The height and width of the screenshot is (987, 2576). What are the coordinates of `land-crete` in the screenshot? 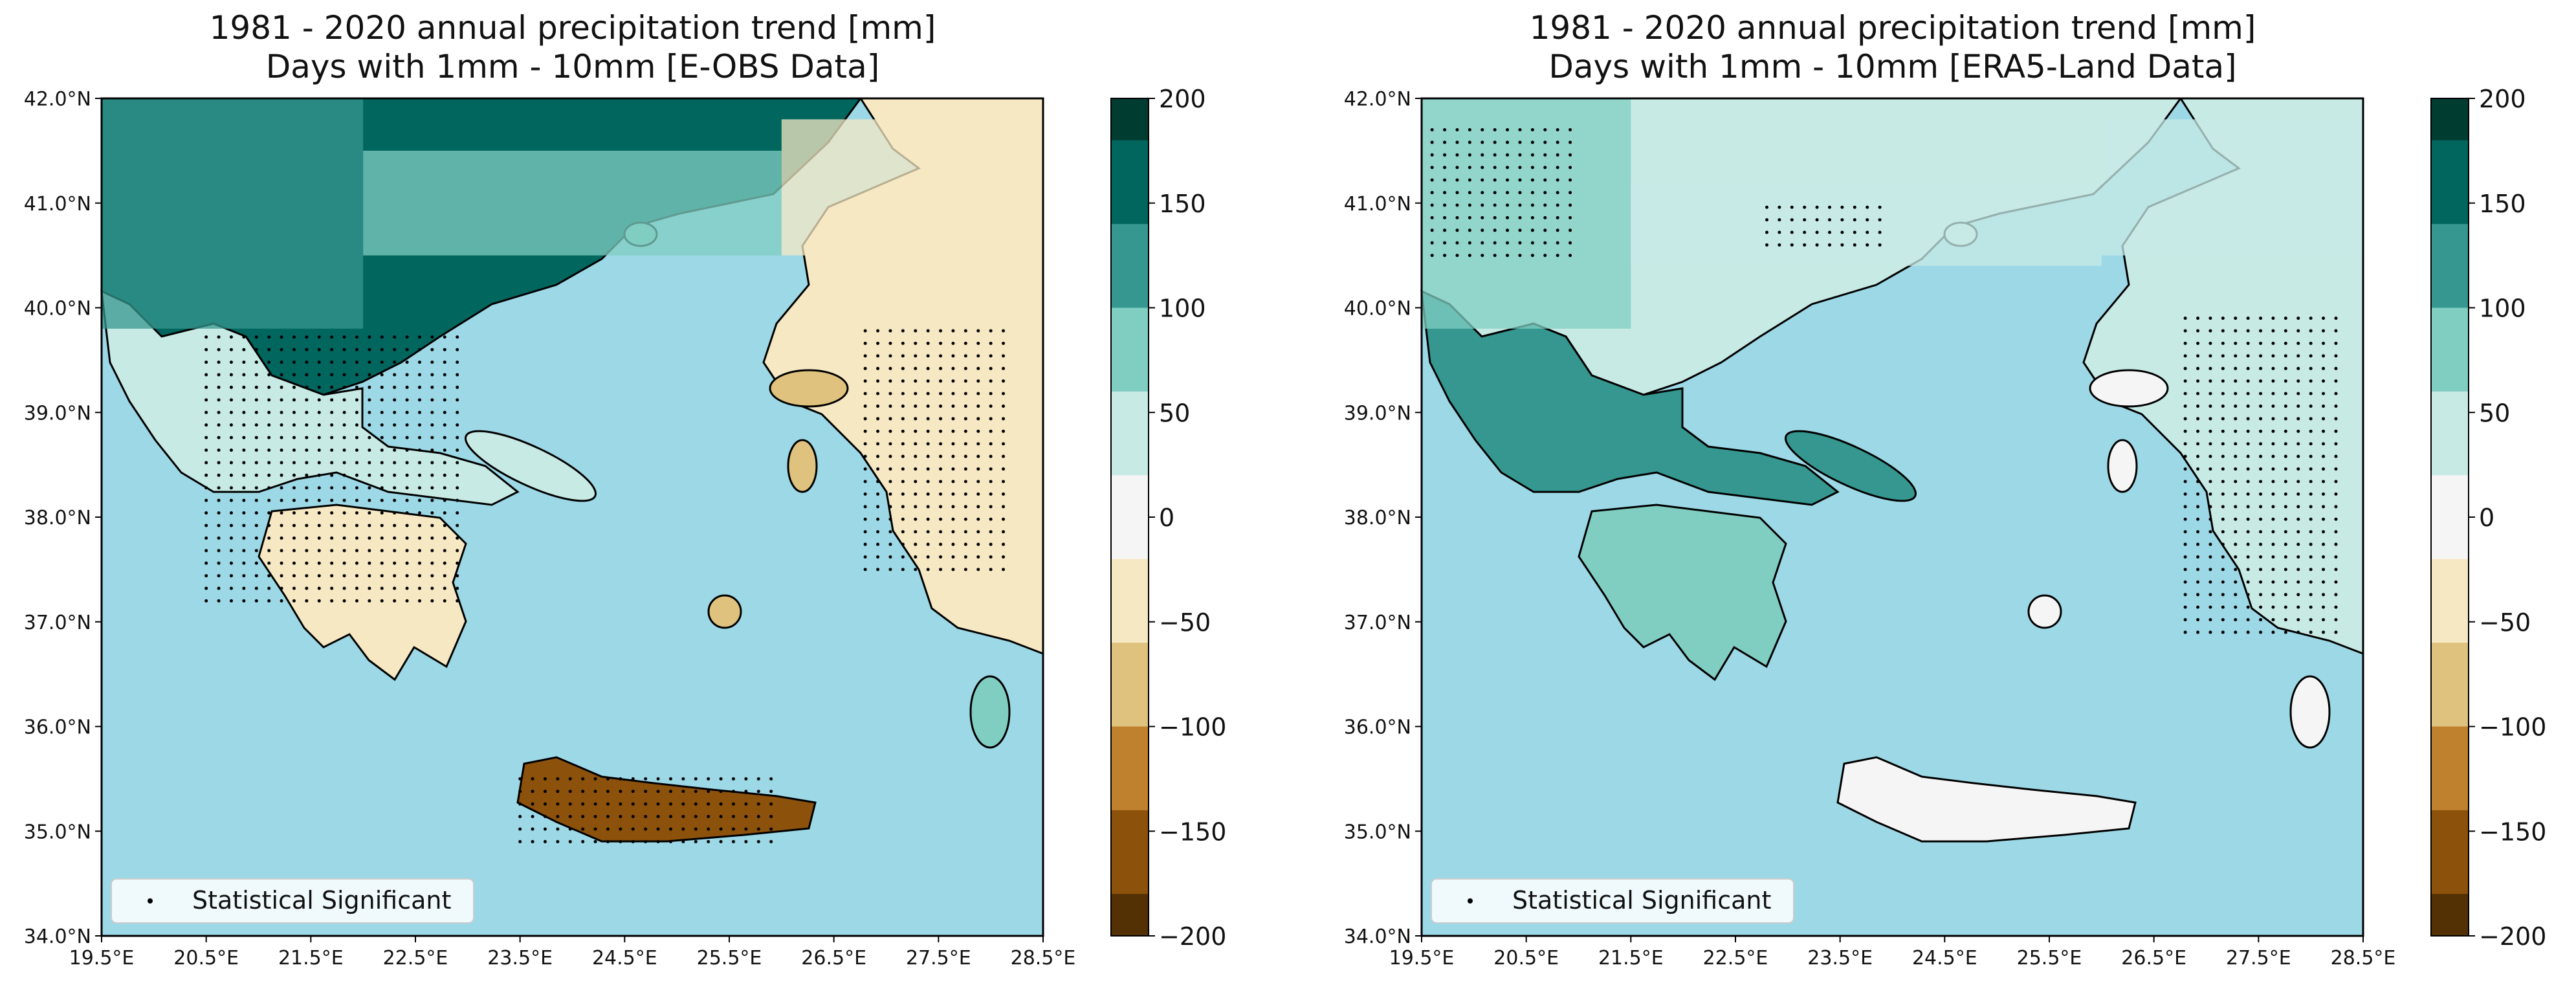 It's located at (666, 799).